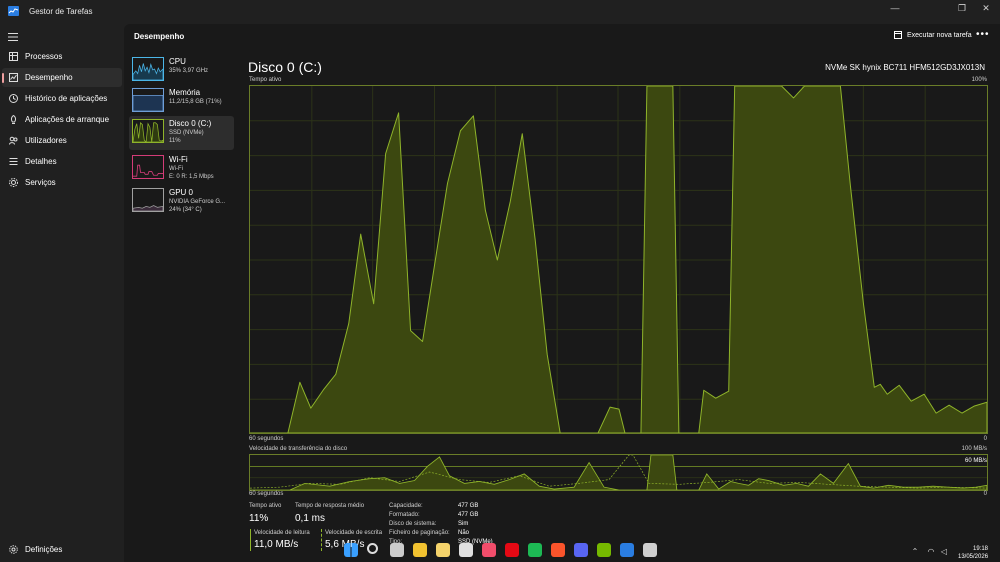  What do you see at coordinates (62, 161) in the screenshot?
I see `sidebar-item-details: Detalhes` at bounding box center [62, 161].